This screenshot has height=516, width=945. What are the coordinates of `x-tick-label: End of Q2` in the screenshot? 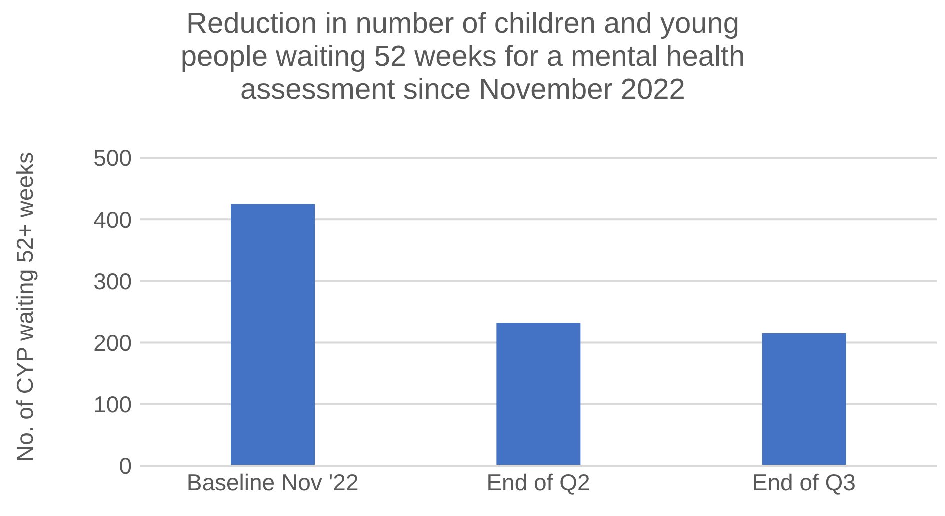 It's located at (538, 482).